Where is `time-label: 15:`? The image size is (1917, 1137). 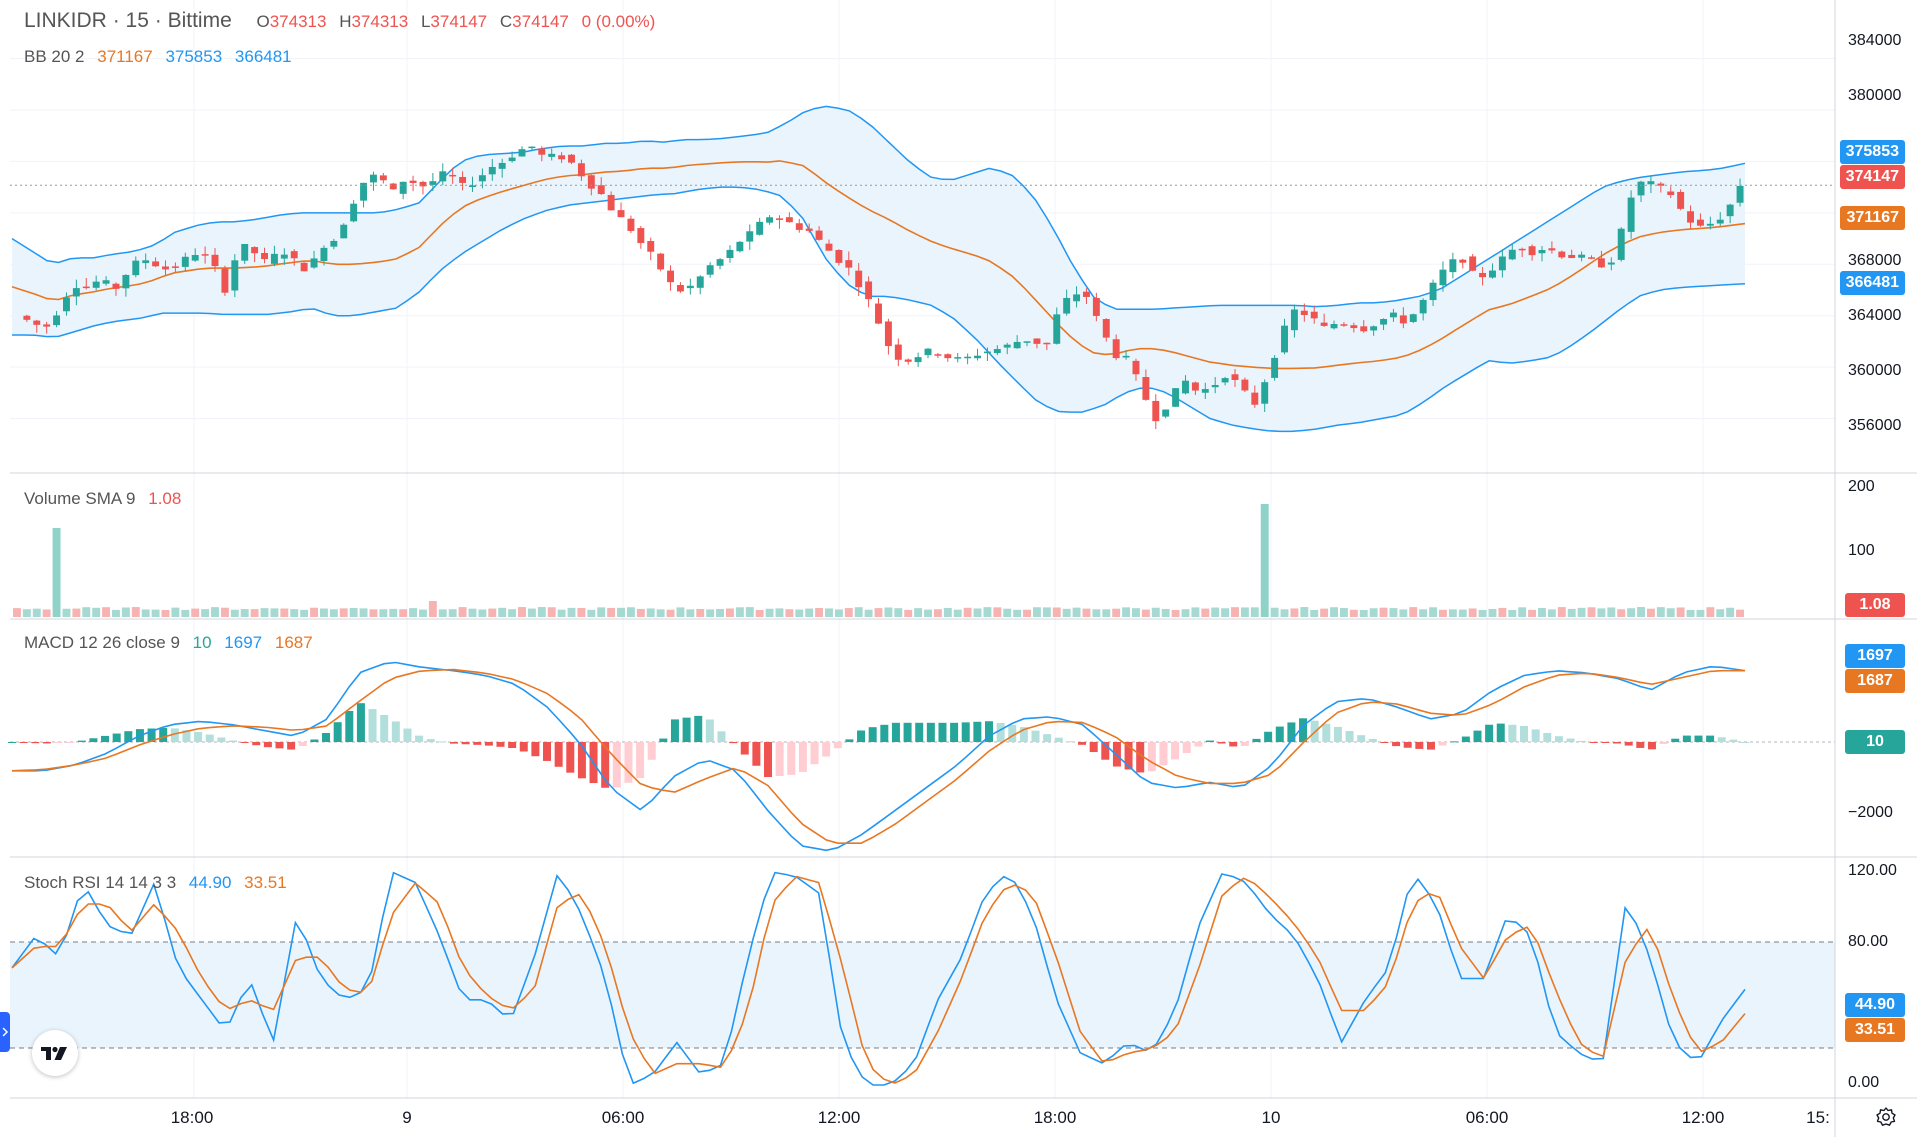 time-label: 15: is located at coordinates (1818, 1117).